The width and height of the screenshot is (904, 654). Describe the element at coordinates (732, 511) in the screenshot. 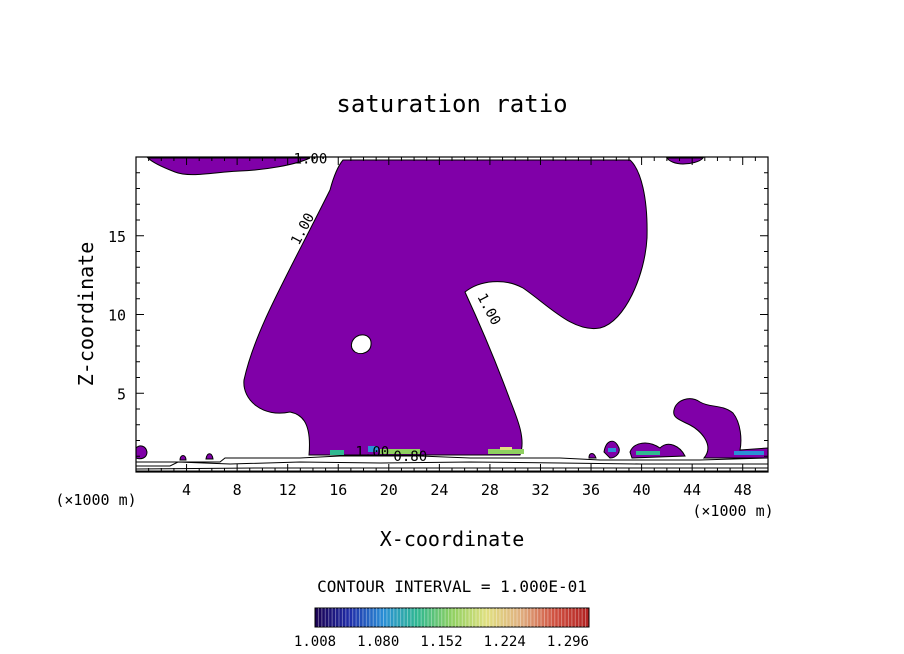

I see `x-axis-unit-right: (×1000 m)` at that location.